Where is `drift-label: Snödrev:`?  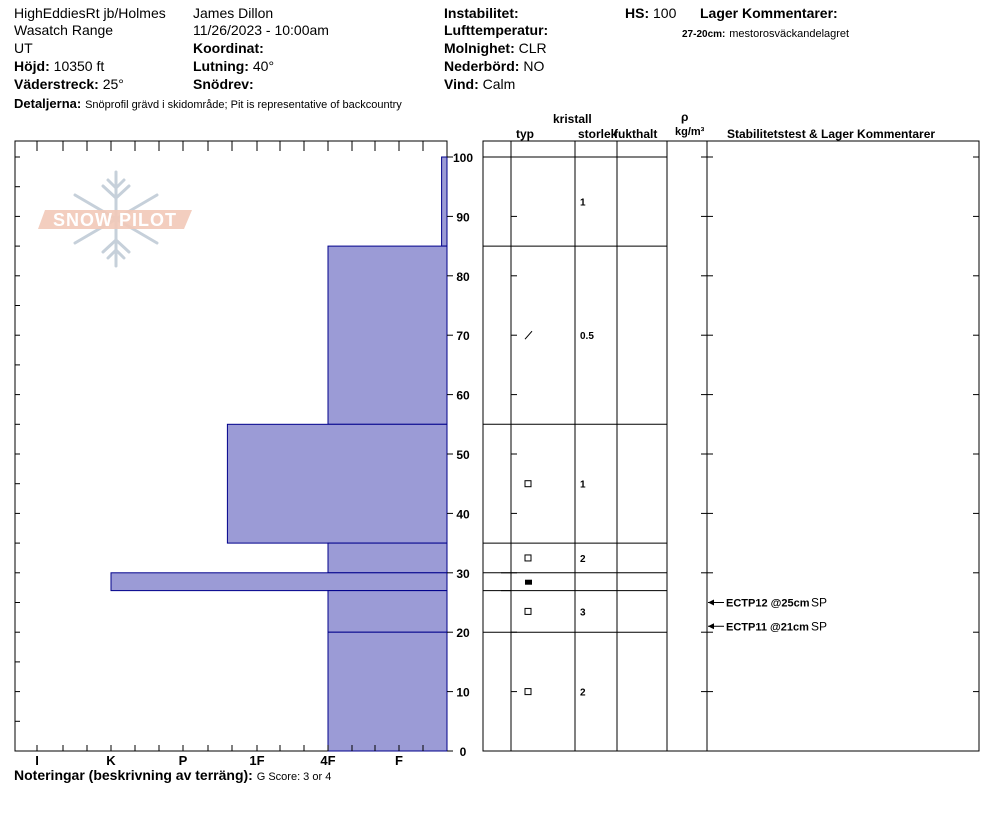 drift-label: Snödrev: is located at coordinates (223, 84).